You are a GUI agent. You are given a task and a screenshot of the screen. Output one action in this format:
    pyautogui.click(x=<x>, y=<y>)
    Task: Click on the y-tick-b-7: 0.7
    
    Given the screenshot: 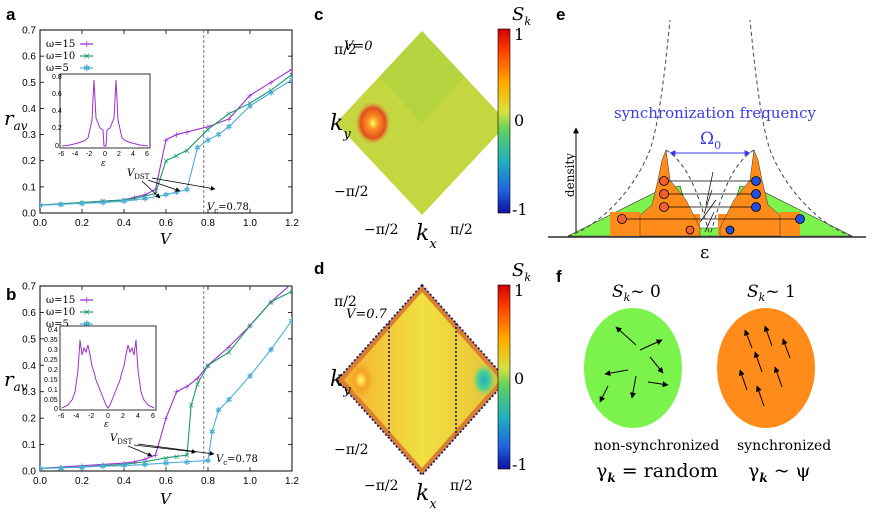 What is the action you would take?
    pyautogui.click(x=29, y=287)
    